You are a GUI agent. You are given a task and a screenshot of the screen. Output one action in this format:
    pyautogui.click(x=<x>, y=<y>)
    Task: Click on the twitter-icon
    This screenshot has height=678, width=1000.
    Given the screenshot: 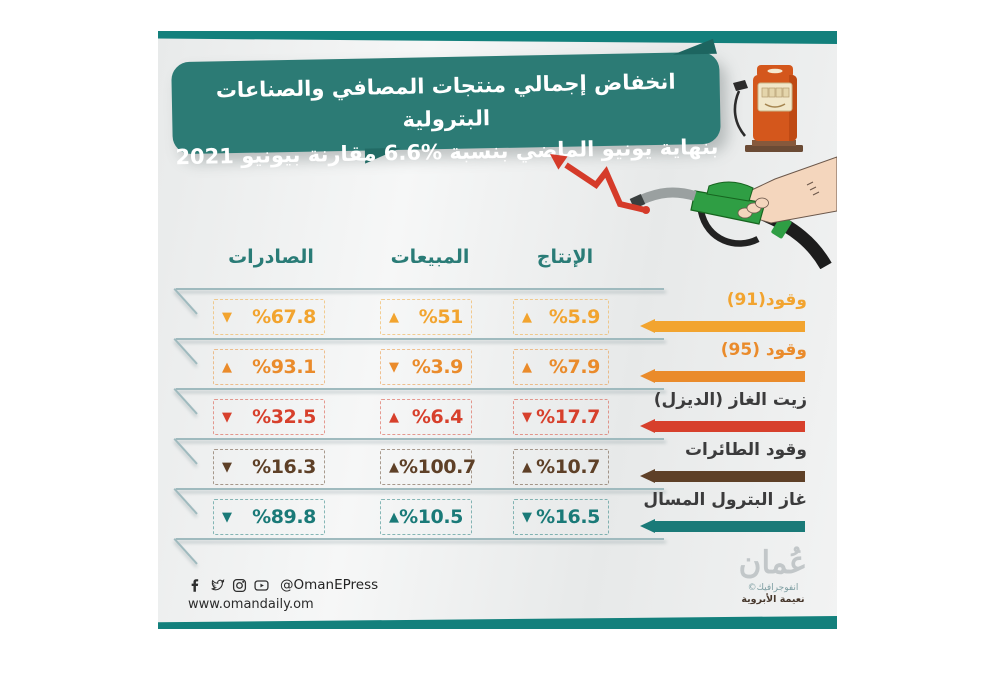 What is the action you would take?
    pyautogui.click(x=217, y=585)
    